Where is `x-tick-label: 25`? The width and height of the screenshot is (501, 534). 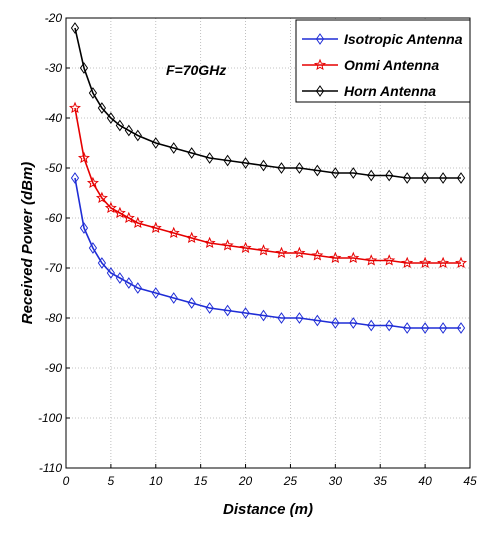
x-tick-label: 25 is located at coordinates (290, 481).